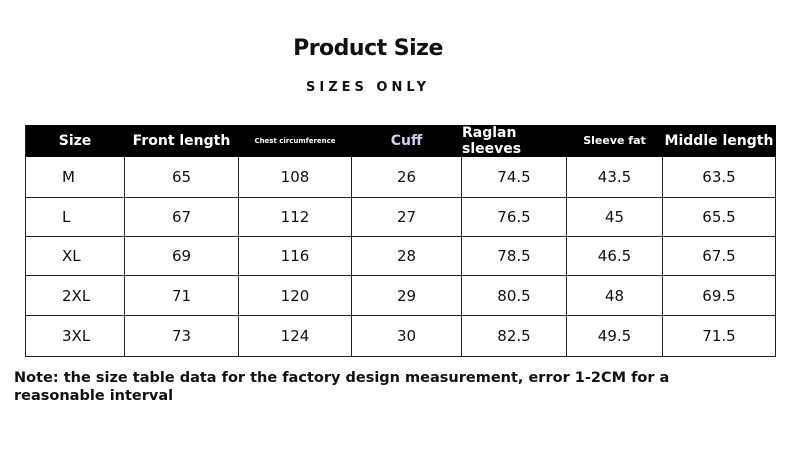  What do you see at coordinates (407, 336) in the screenshot?
I see `table-cell: 30` at bounding box center [407, 336].